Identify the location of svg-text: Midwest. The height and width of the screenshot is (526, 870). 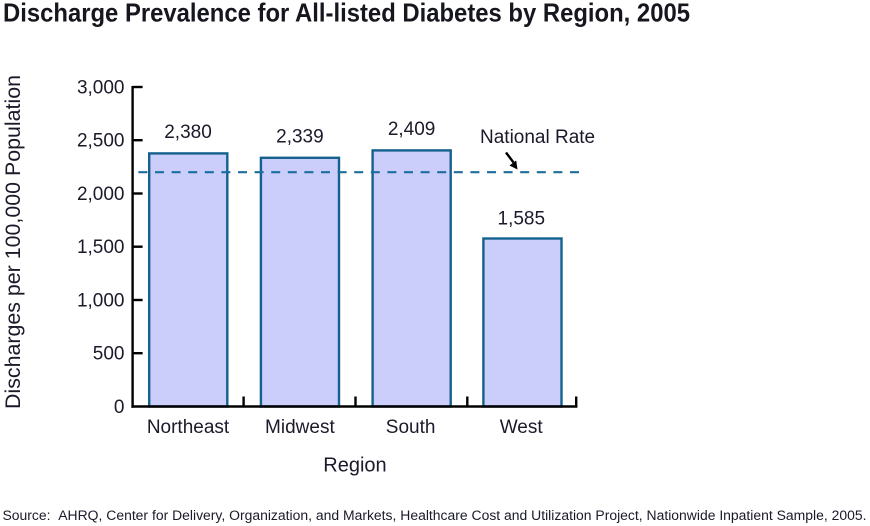
(300, 427).